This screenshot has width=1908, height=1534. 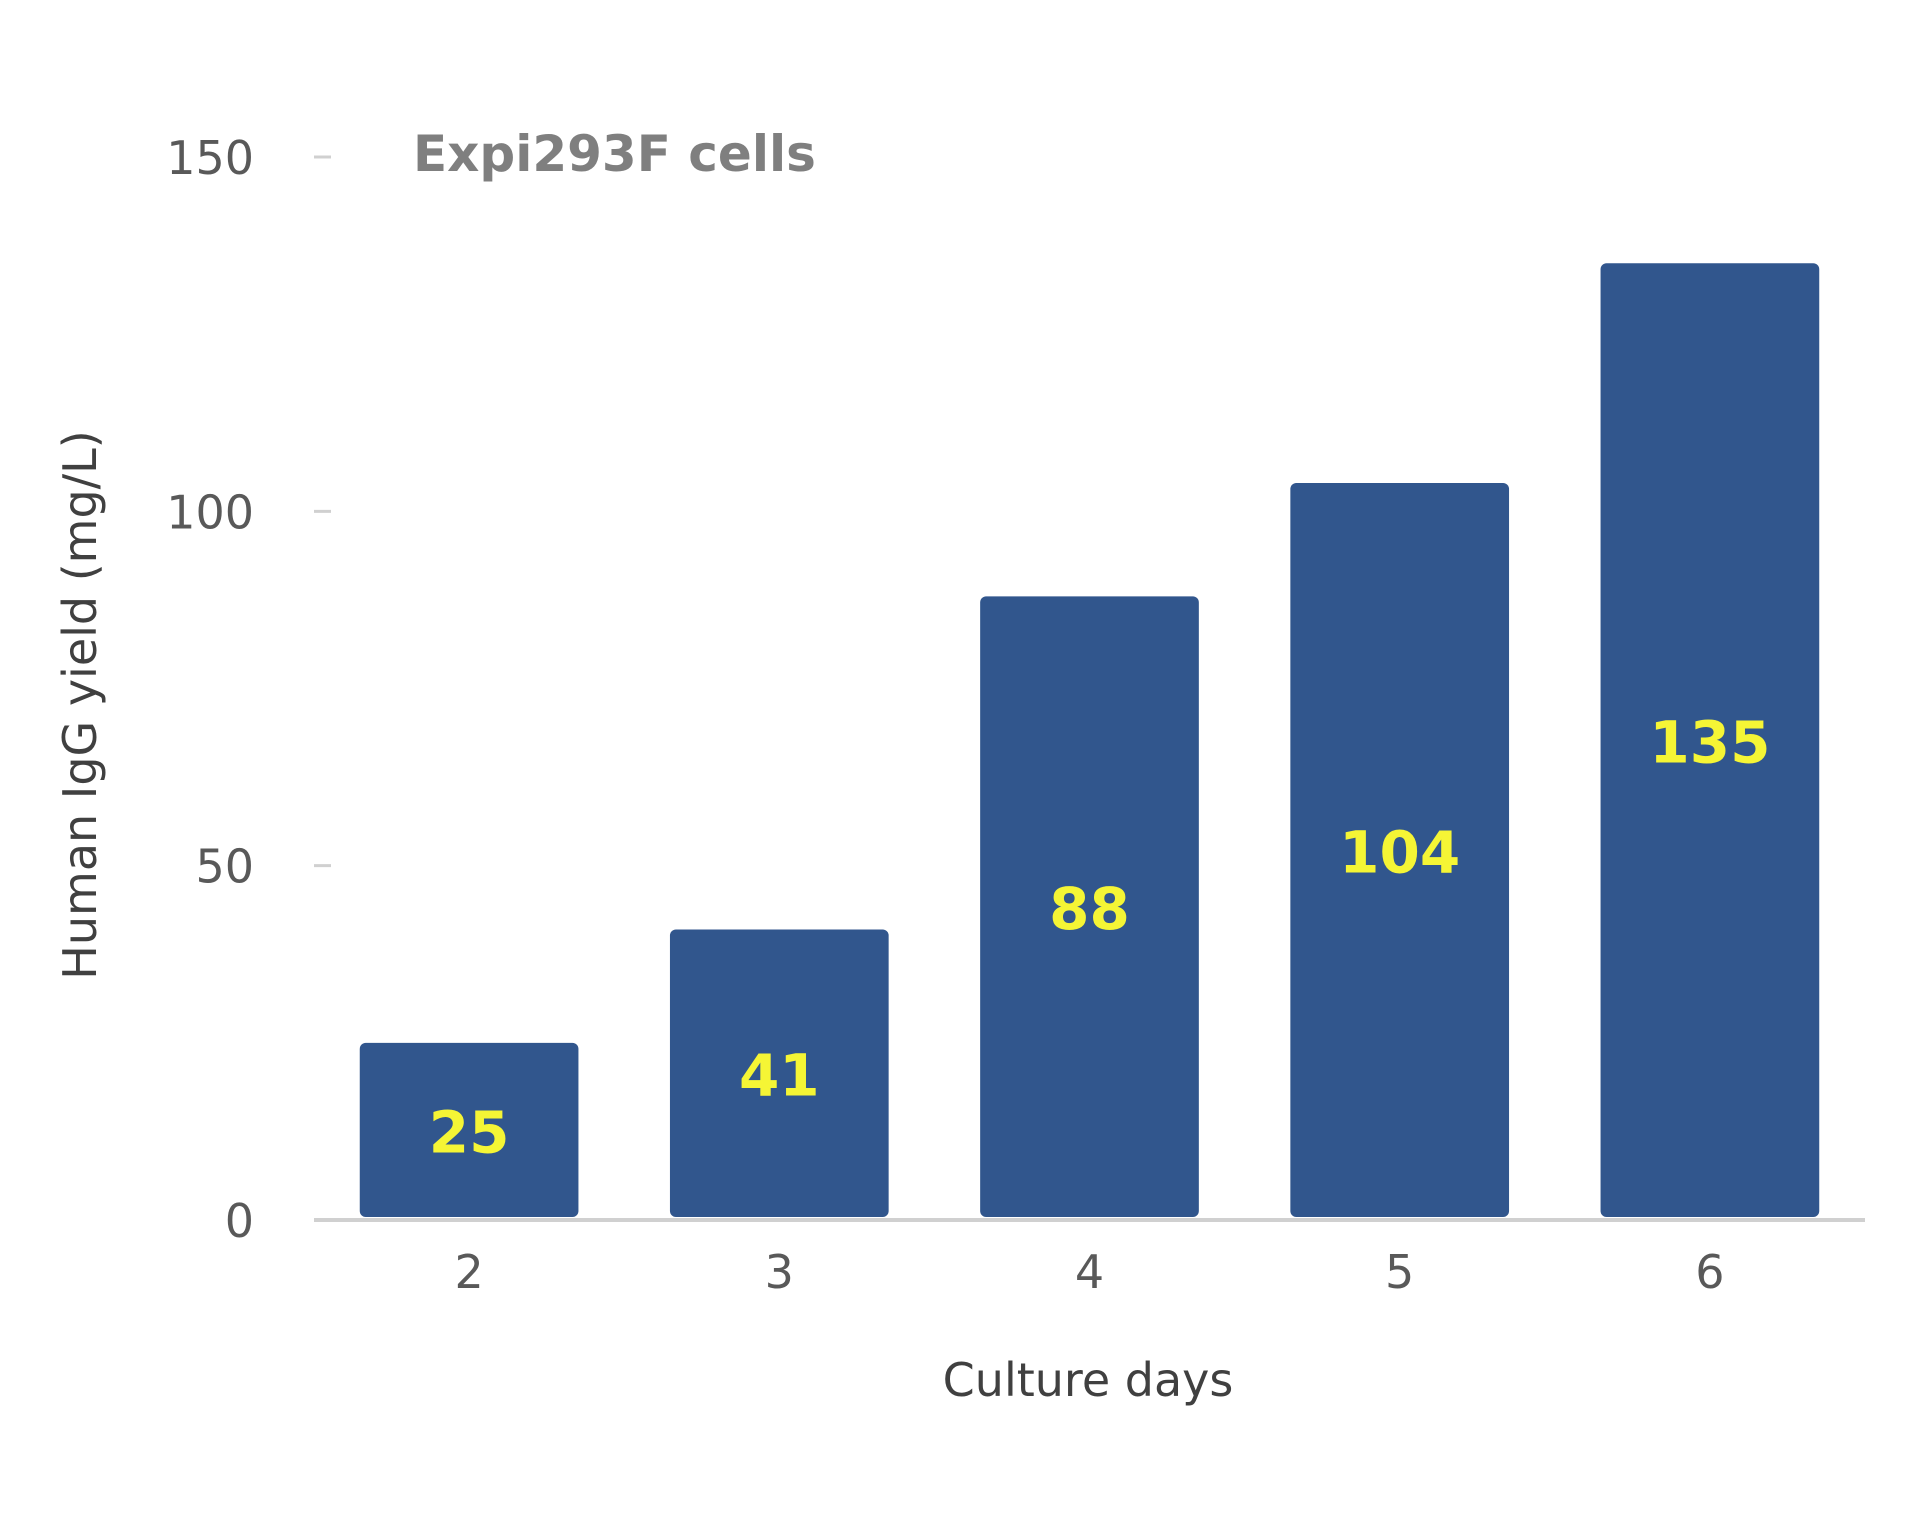 What do you see at coordinates (1089, 909) in the screenshot?
I see `data-label: 88` at bounding box center [1089, 909].